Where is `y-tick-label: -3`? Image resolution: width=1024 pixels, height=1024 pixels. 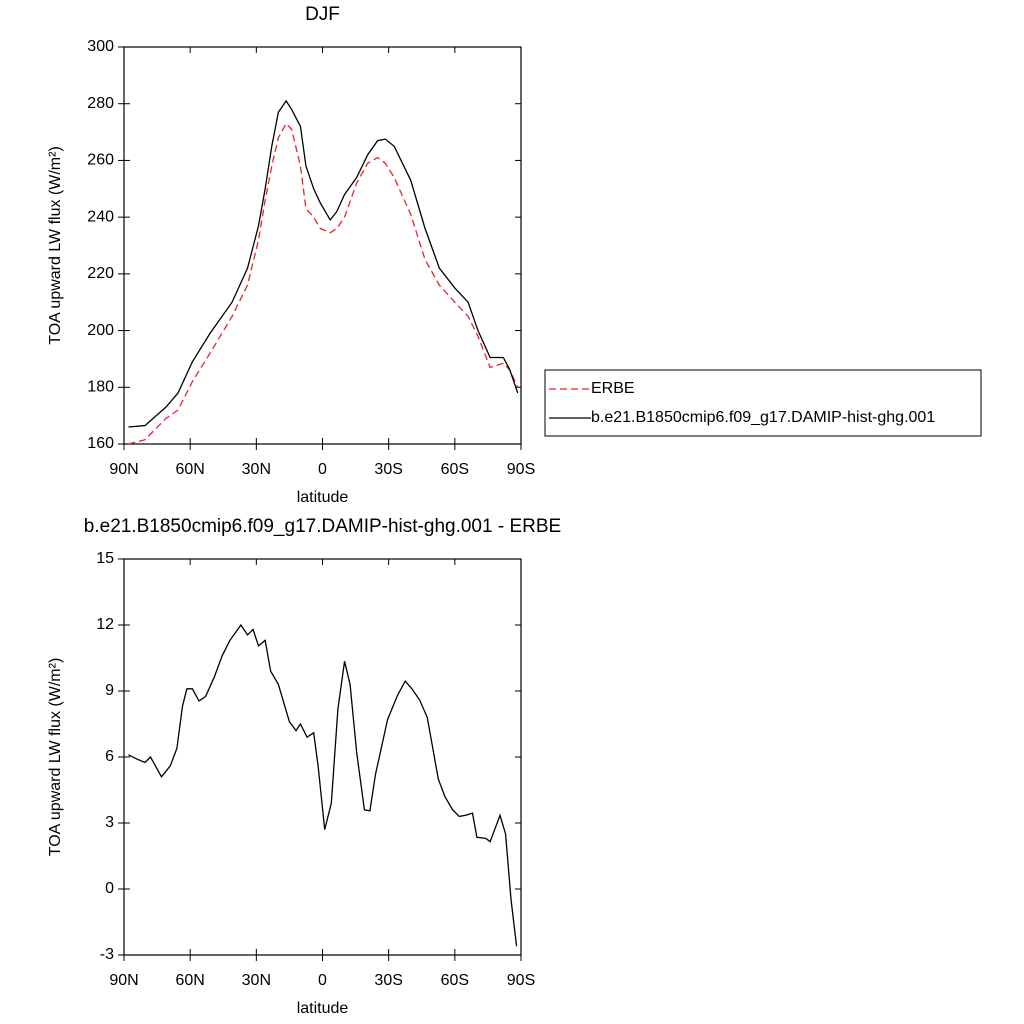 y-tick-label: -3 is located at coordinates (107, 954).